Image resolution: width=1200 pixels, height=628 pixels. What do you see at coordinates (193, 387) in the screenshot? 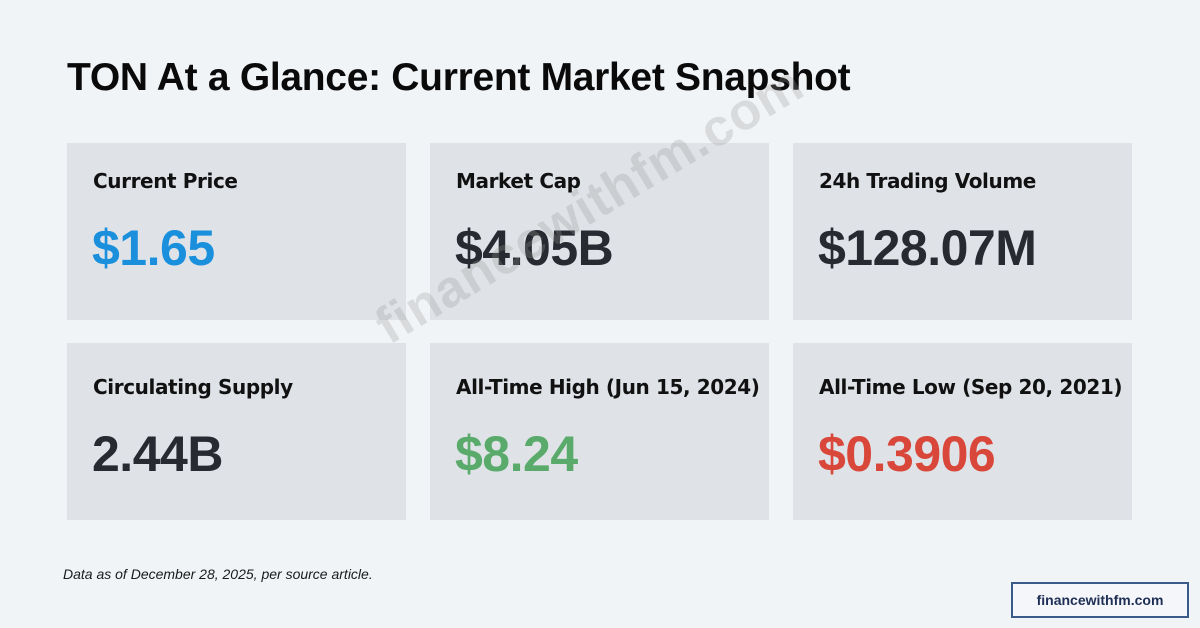
I see `card-label: Circulating Supply` at bounding box center [193, 387].